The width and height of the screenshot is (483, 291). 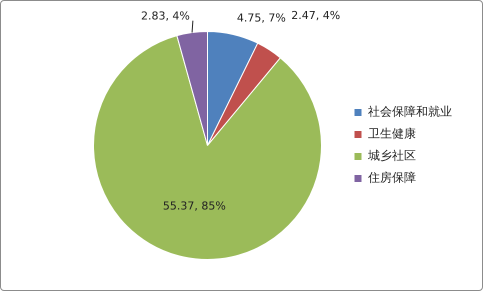 I want to click on data-label: 2.83, 4%, so click(x=165, y=16).